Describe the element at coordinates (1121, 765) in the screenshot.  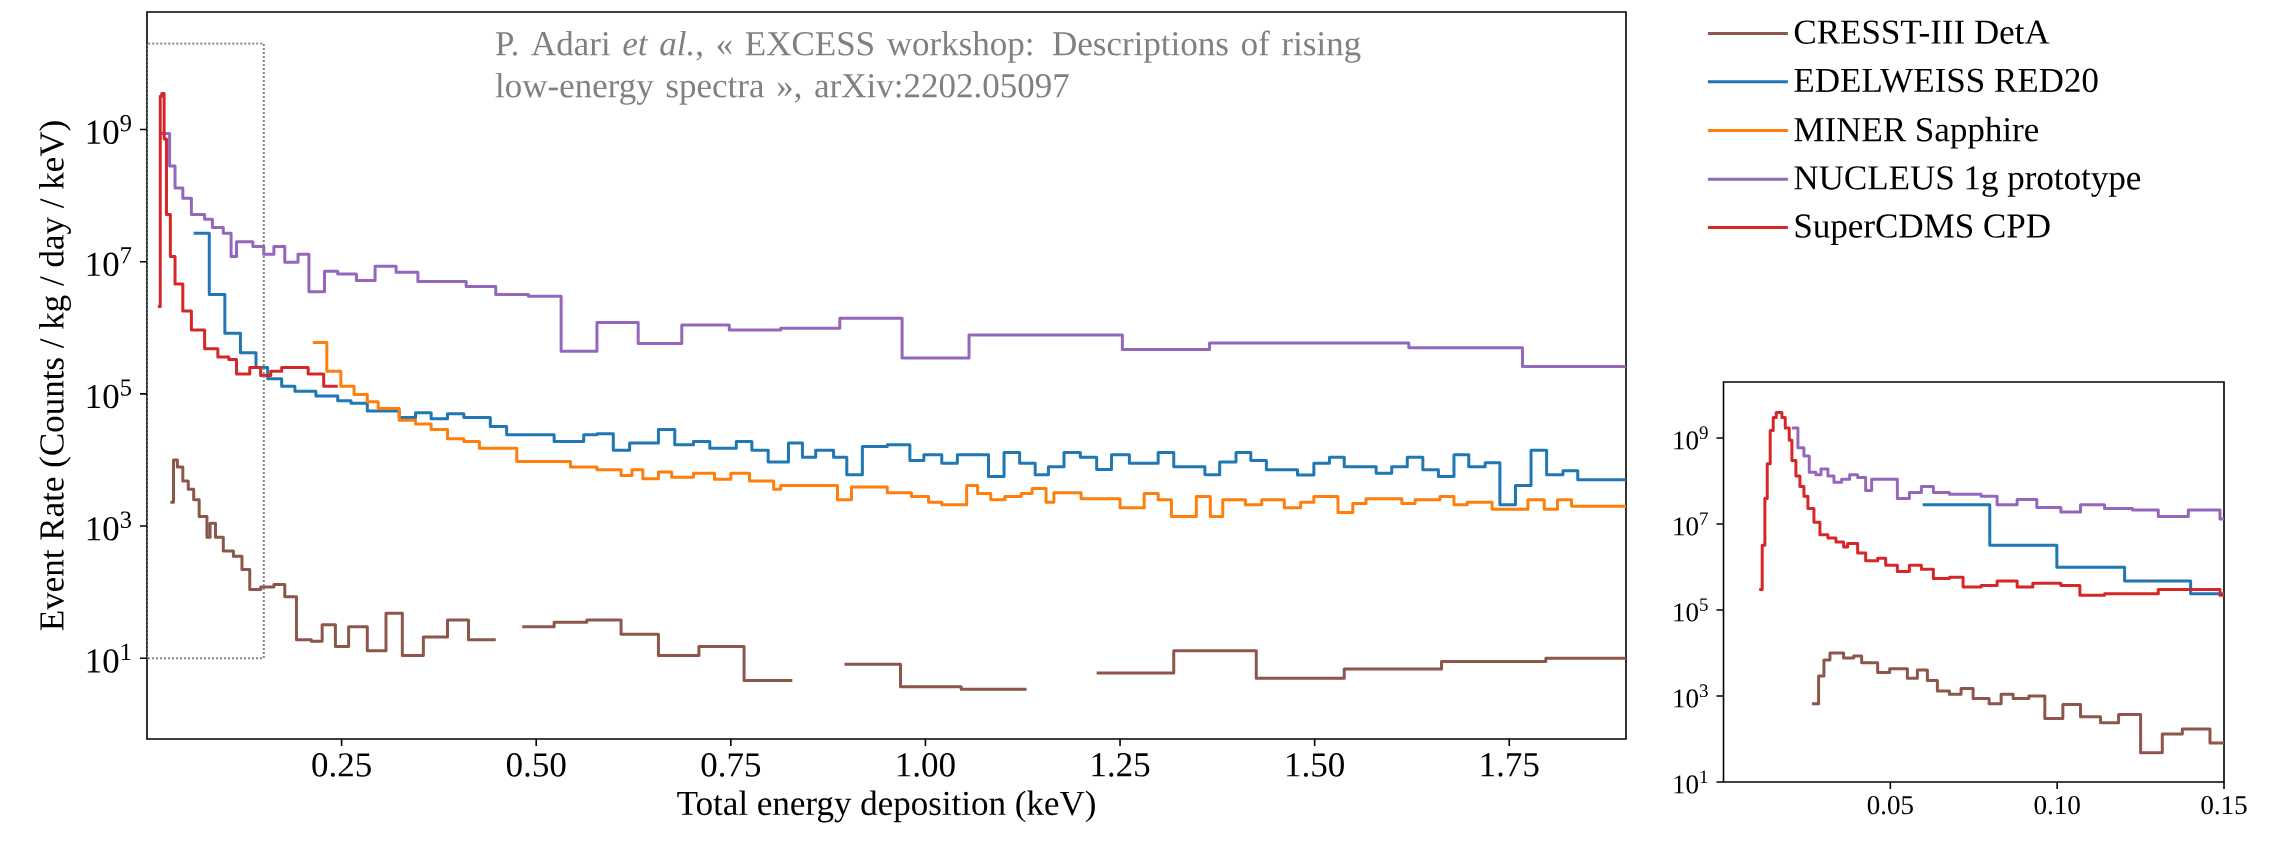
I see `x-tick-label: 1.25` at that location.